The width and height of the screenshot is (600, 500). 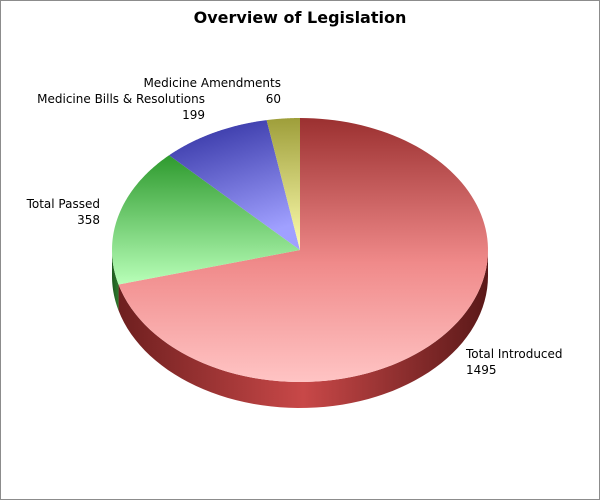 I want to click on slice-medicine-bills-resolutions, so click(x=234, y=185).